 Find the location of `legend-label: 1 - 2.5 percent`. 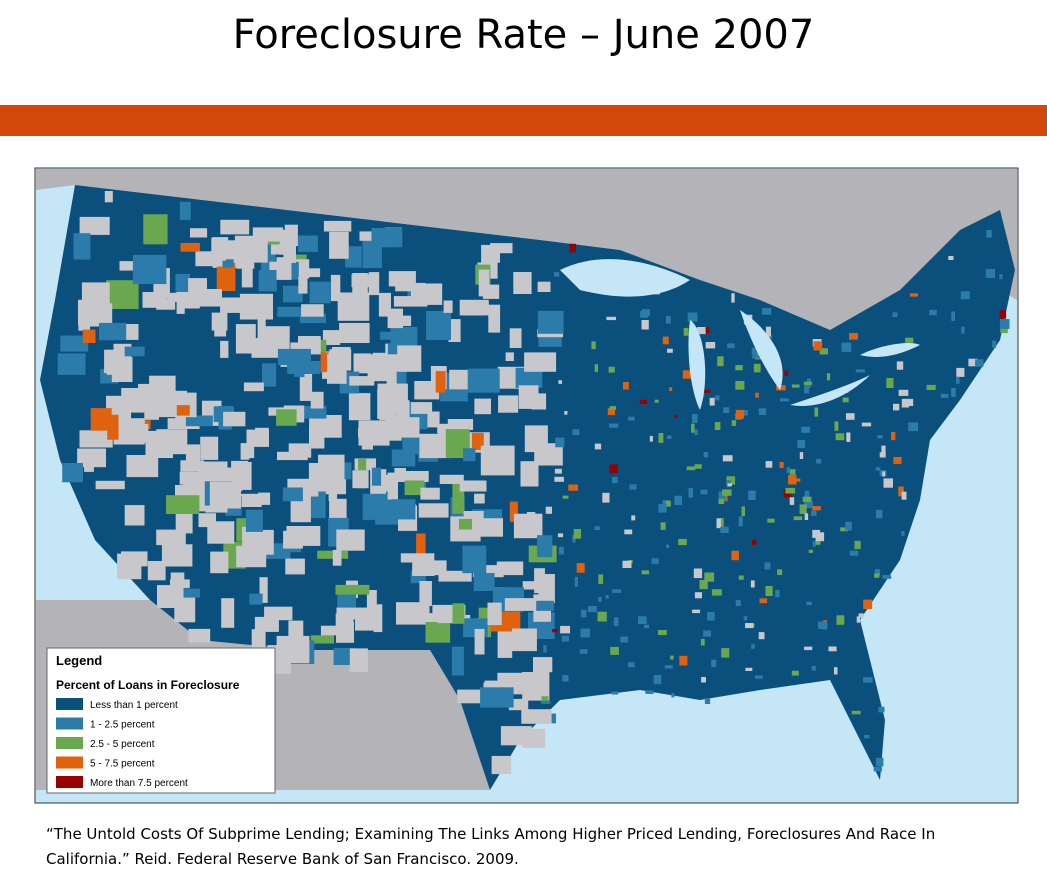

legend-label: 1 - 2.5 percent is located at coordinates (122, 725).